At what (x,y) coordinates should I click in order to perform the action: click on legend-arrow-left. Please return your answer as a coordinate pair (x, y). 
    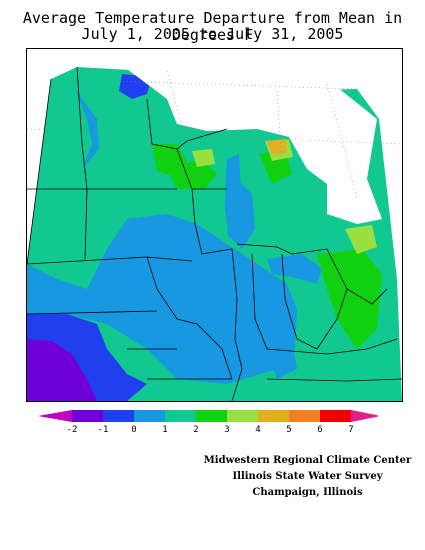
    Looking at the image, I should click on (55, 416).